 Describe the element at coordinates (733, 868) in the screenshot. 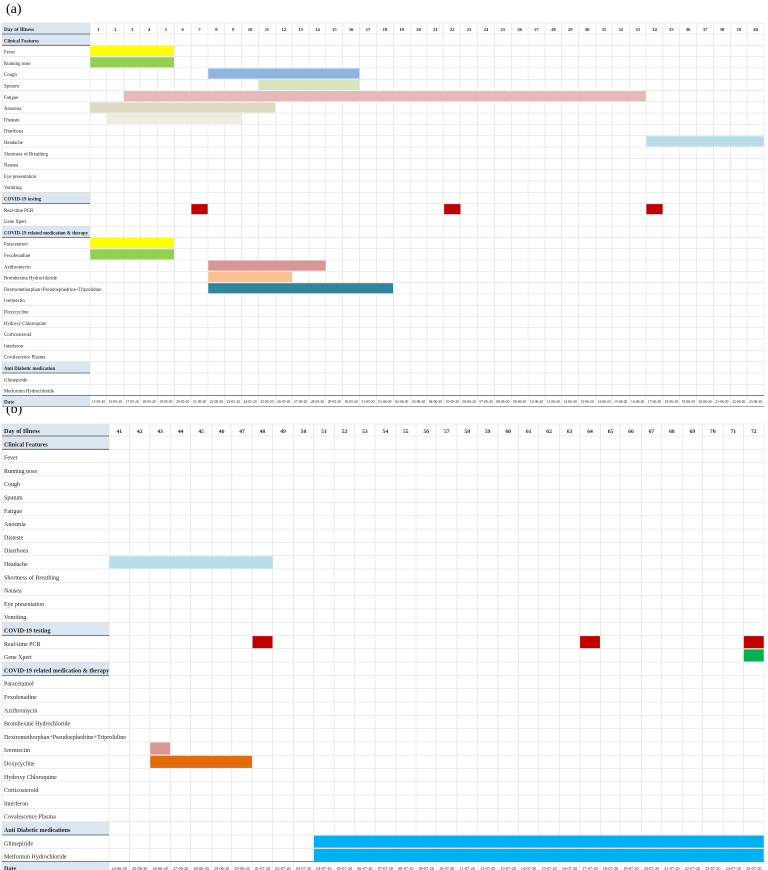

I see `p1-date-tick-label: 24-07-20` at that location.